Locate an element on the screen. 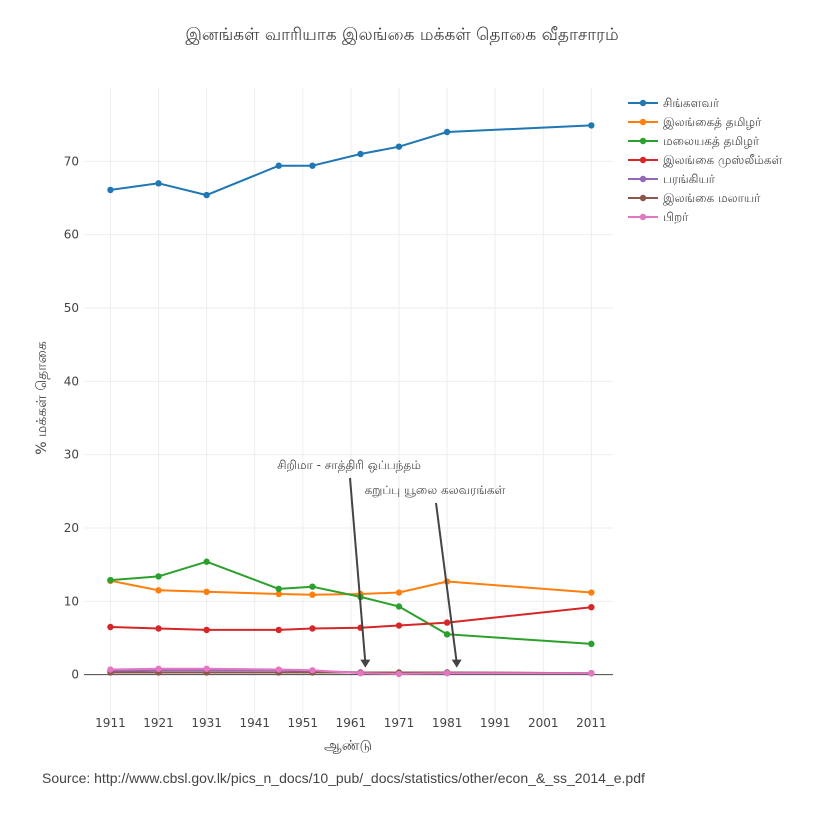 The height and width of the screenshot is (814, 831). legend-label: சிங்களவர் is located at coordinates (691, 103).